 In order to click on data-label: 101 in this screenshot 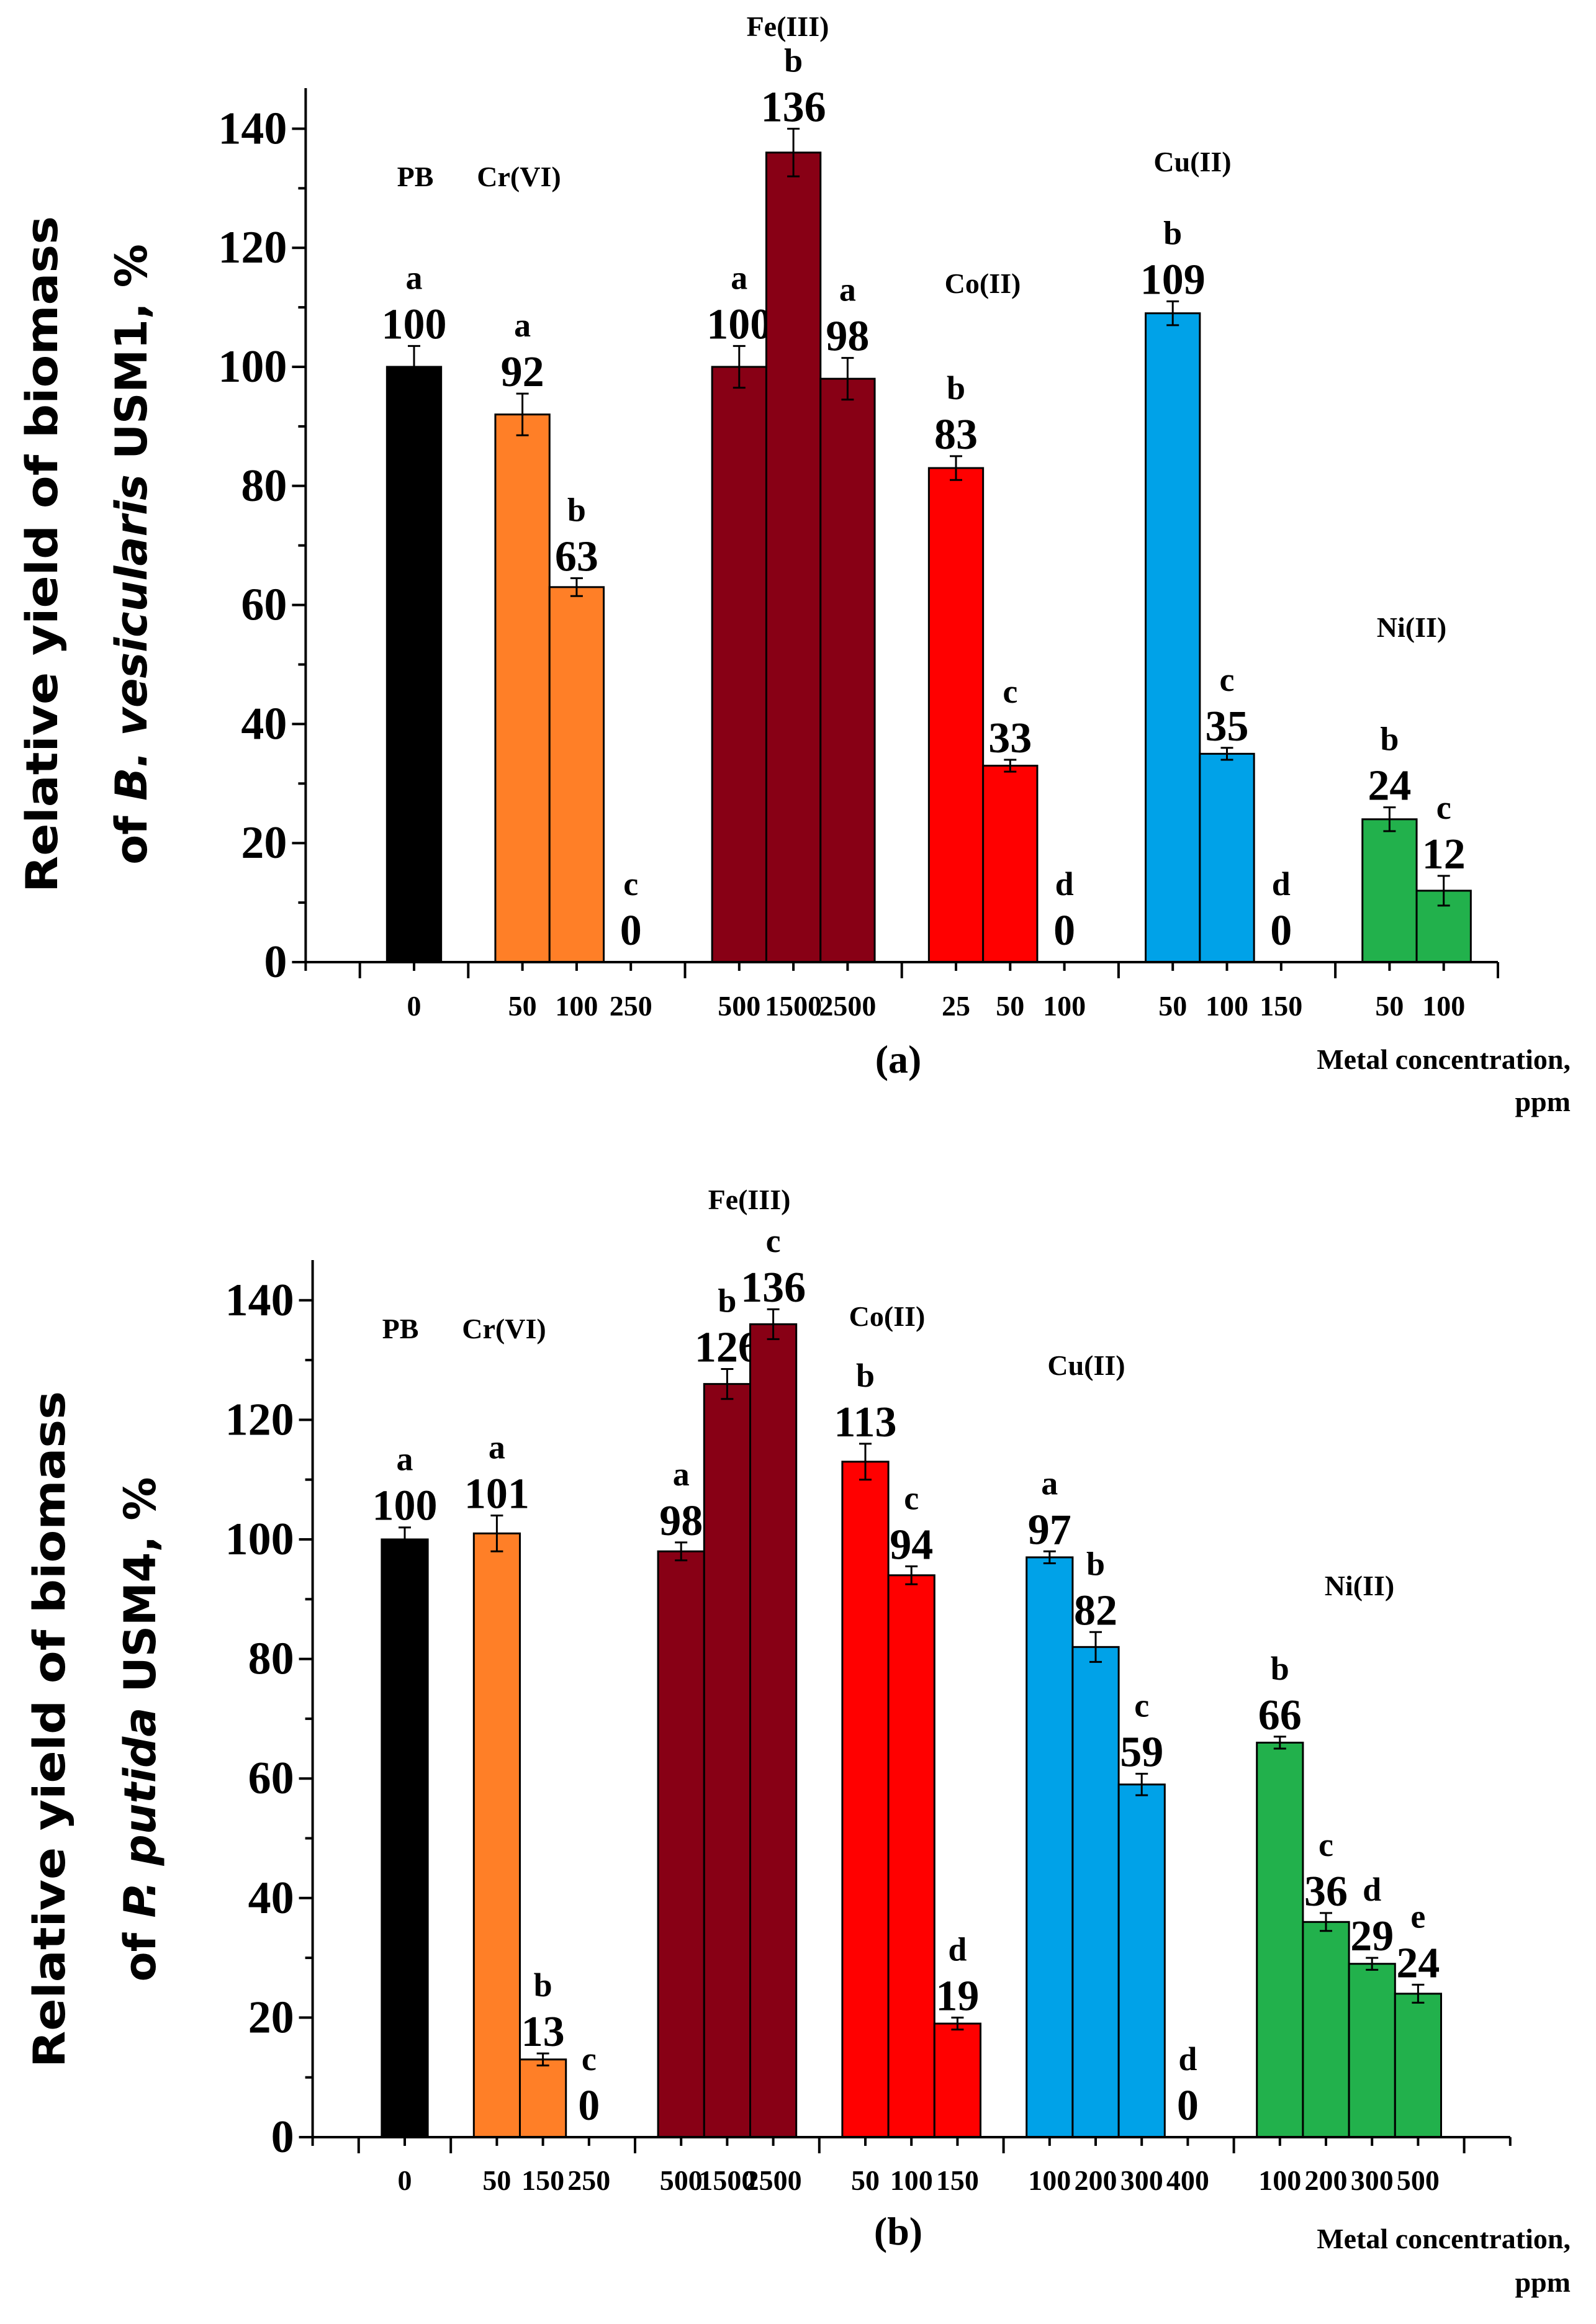, I will do `click(497, 1494)`.